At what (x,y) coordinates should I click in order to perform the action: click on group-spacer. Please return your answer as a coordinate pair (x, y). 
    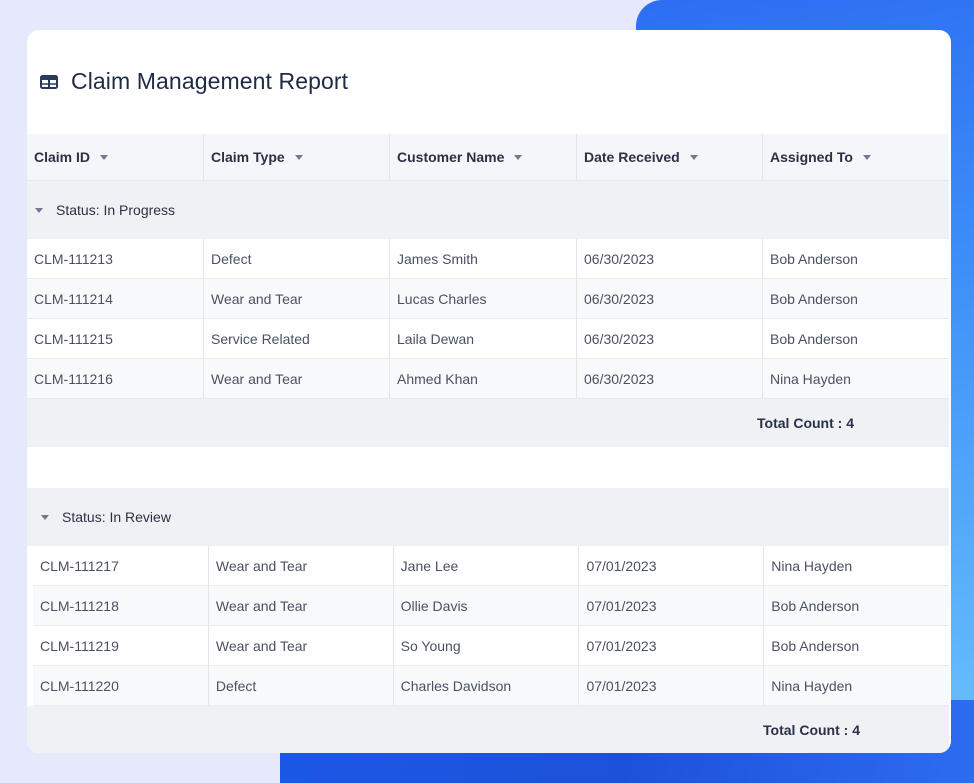
    Looking at the image, I should click on (488, 467).